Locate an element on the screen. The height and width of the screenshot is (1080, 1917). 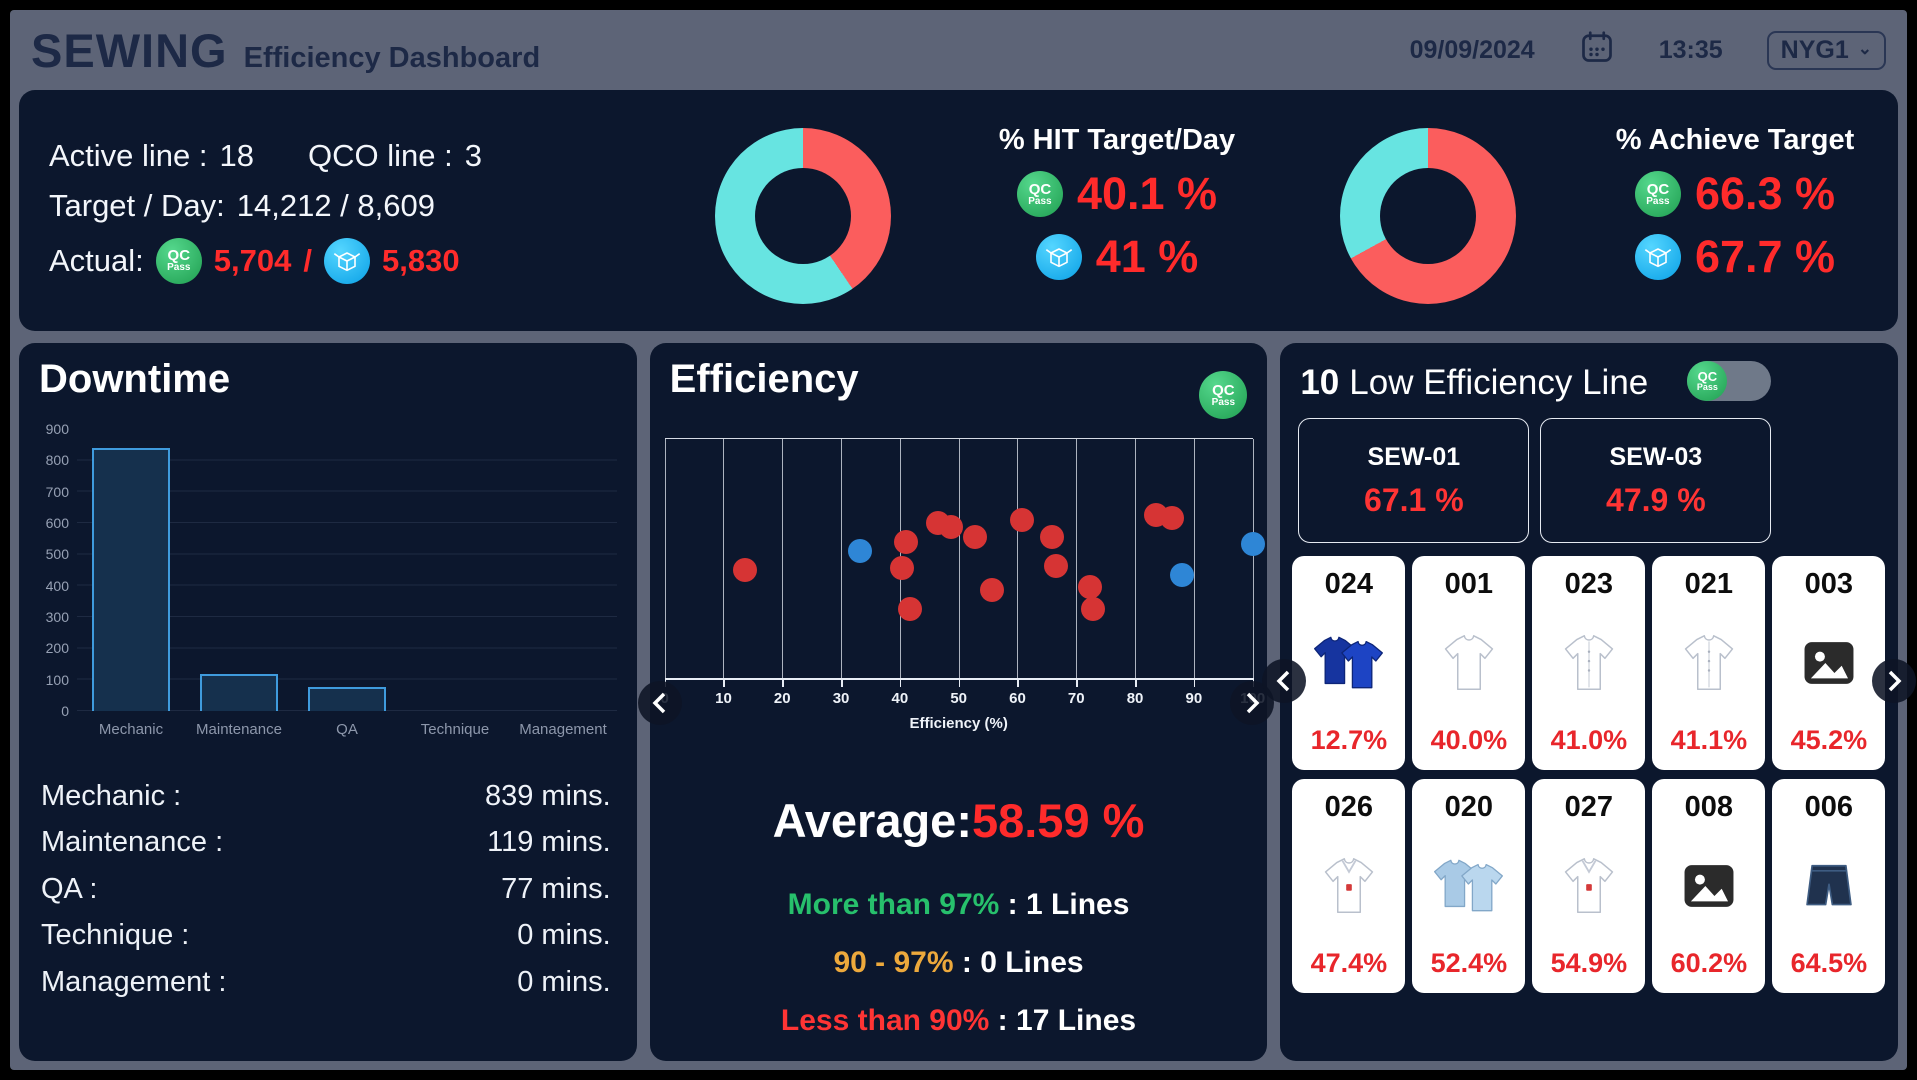
sew-line-card: SEW-01 67.1 % is located at coordinates (1414, 480).